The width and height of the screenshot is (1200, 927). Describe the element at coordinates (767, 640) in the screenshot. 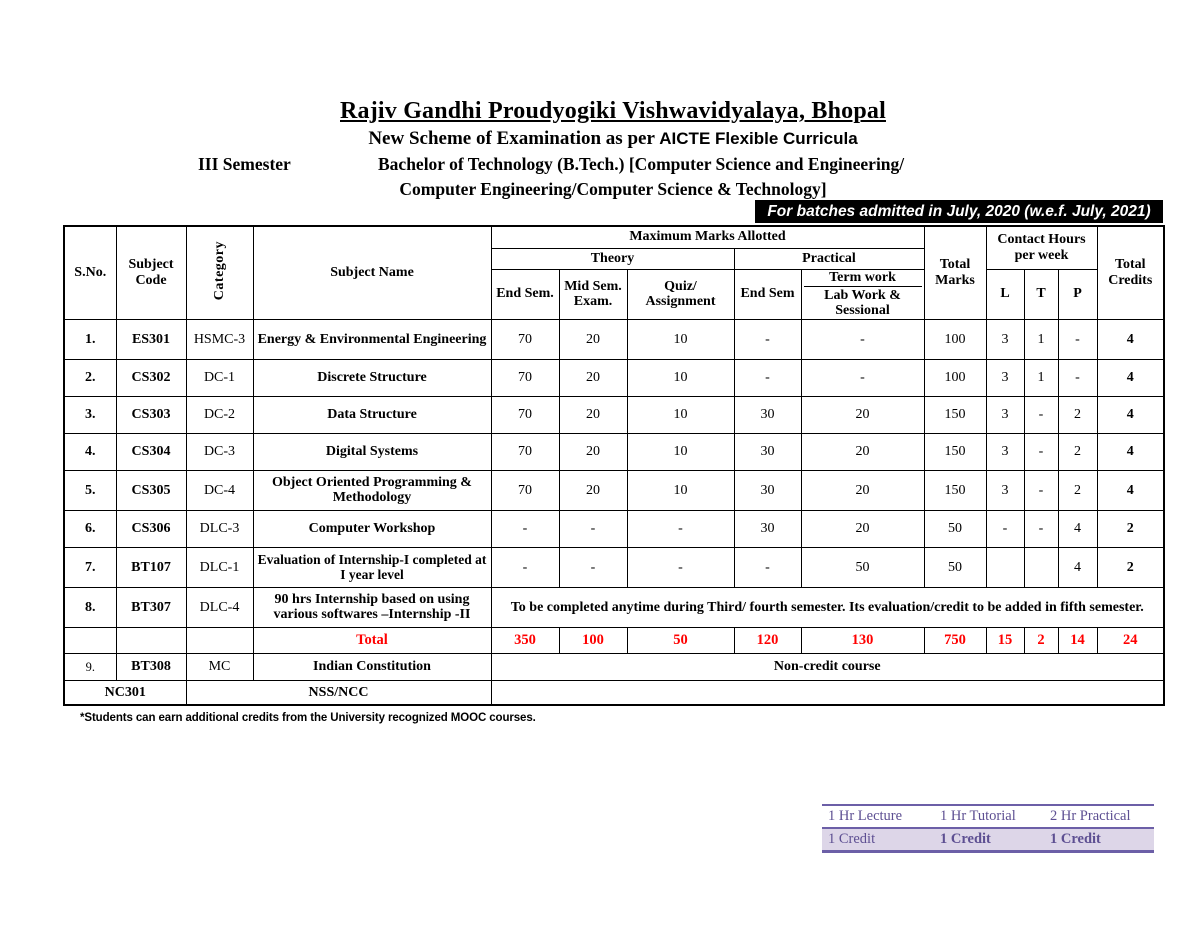

I see `total-end-sem-practical: 120` at that location.